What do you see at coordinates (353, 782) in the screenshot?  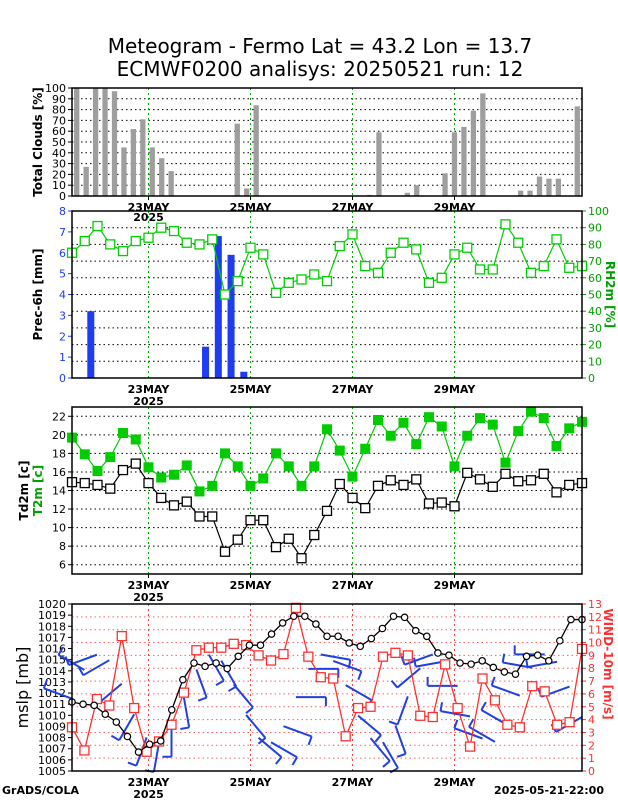 I see `x-tick-label: 27MAY` at bounding box center [353, 782].